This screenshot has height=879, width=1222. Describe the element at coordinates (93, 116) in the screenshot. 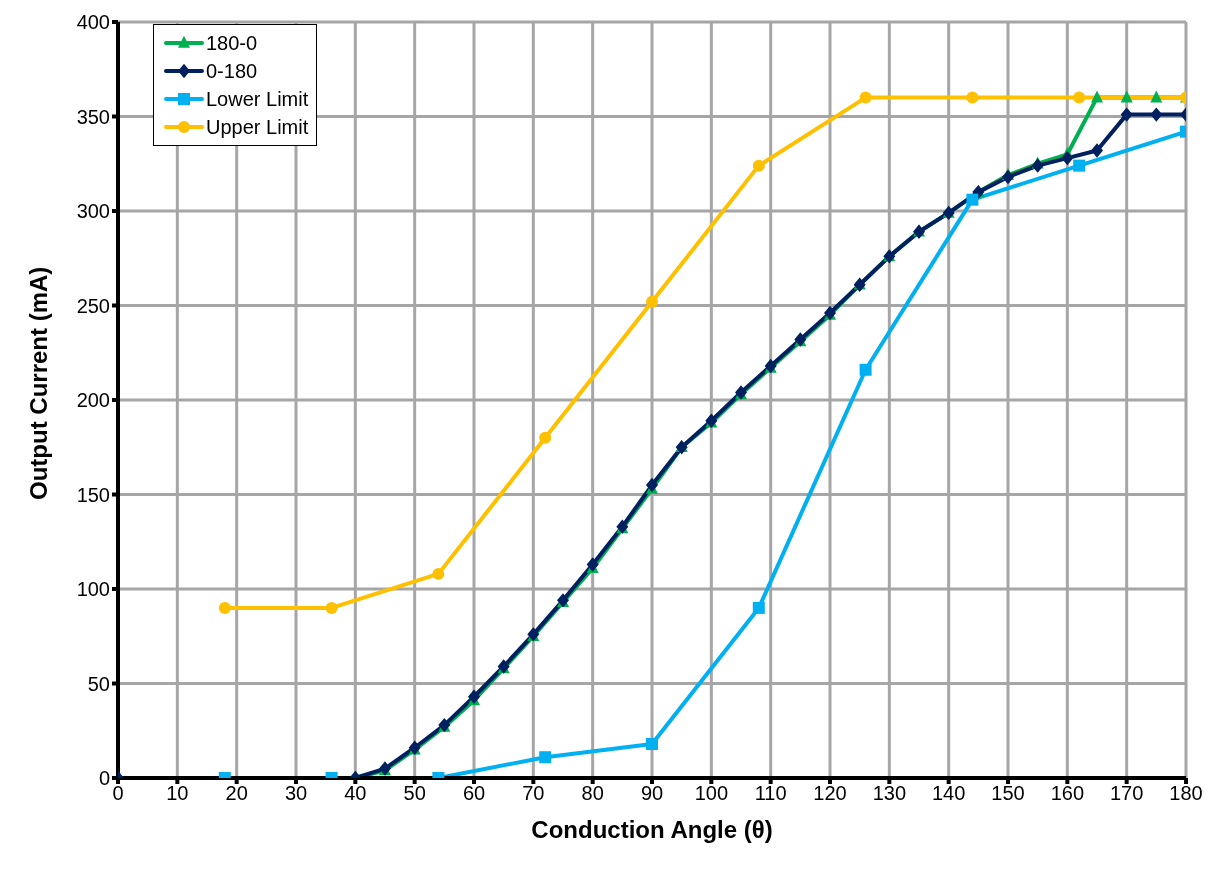

I see `y-tick-label: 350` at that location.